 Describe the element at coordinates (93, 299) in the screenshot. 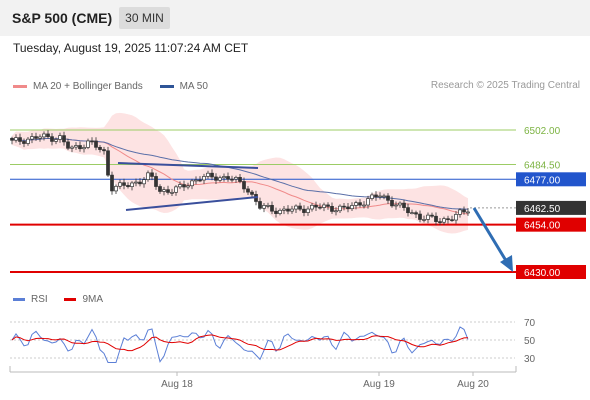

I see `legend-rsi-ma-label: 9MA` at that location.